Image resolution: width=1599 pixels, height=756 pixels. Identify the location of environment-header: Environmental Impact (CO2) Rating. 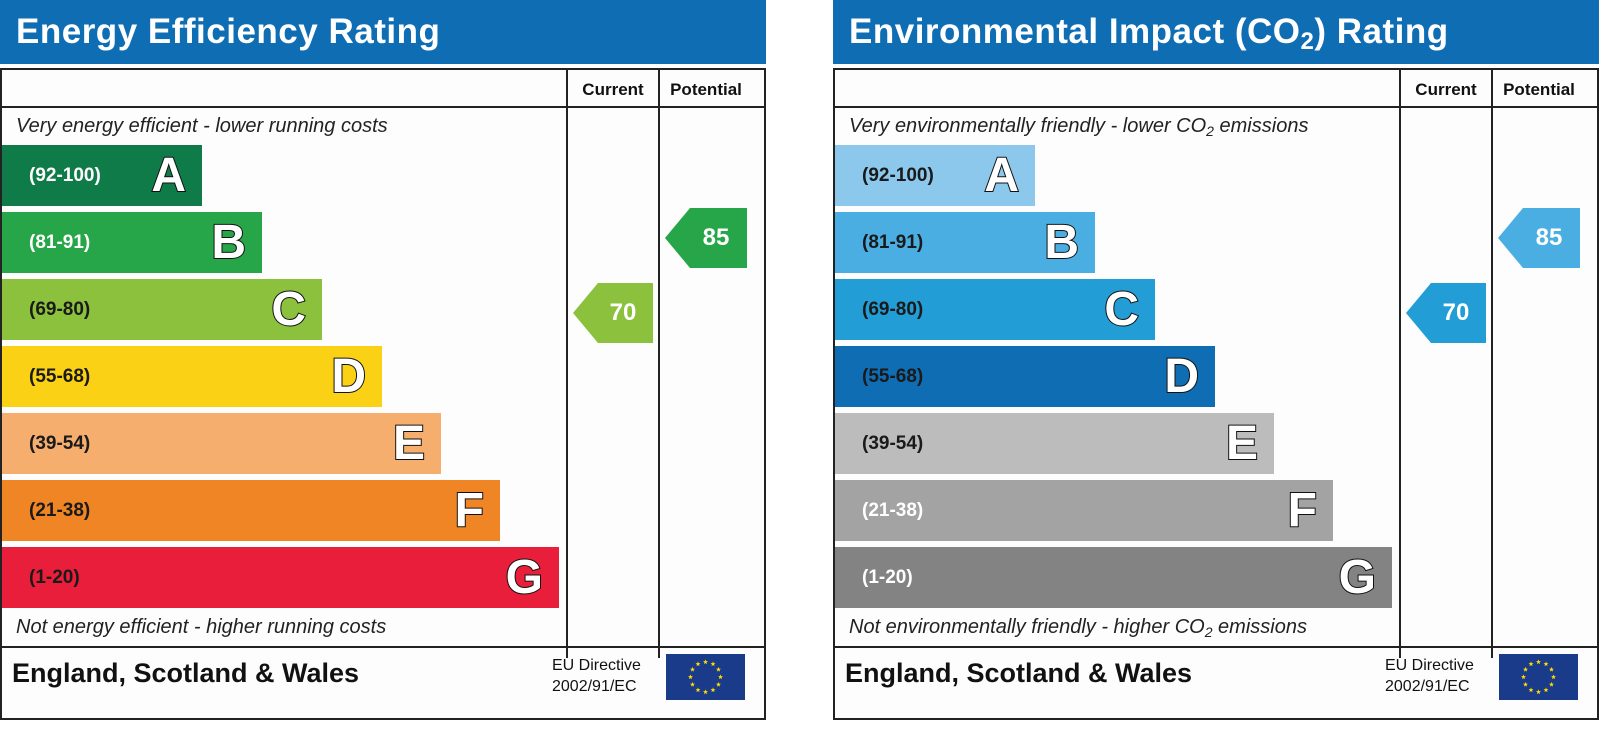
(1216, 32).